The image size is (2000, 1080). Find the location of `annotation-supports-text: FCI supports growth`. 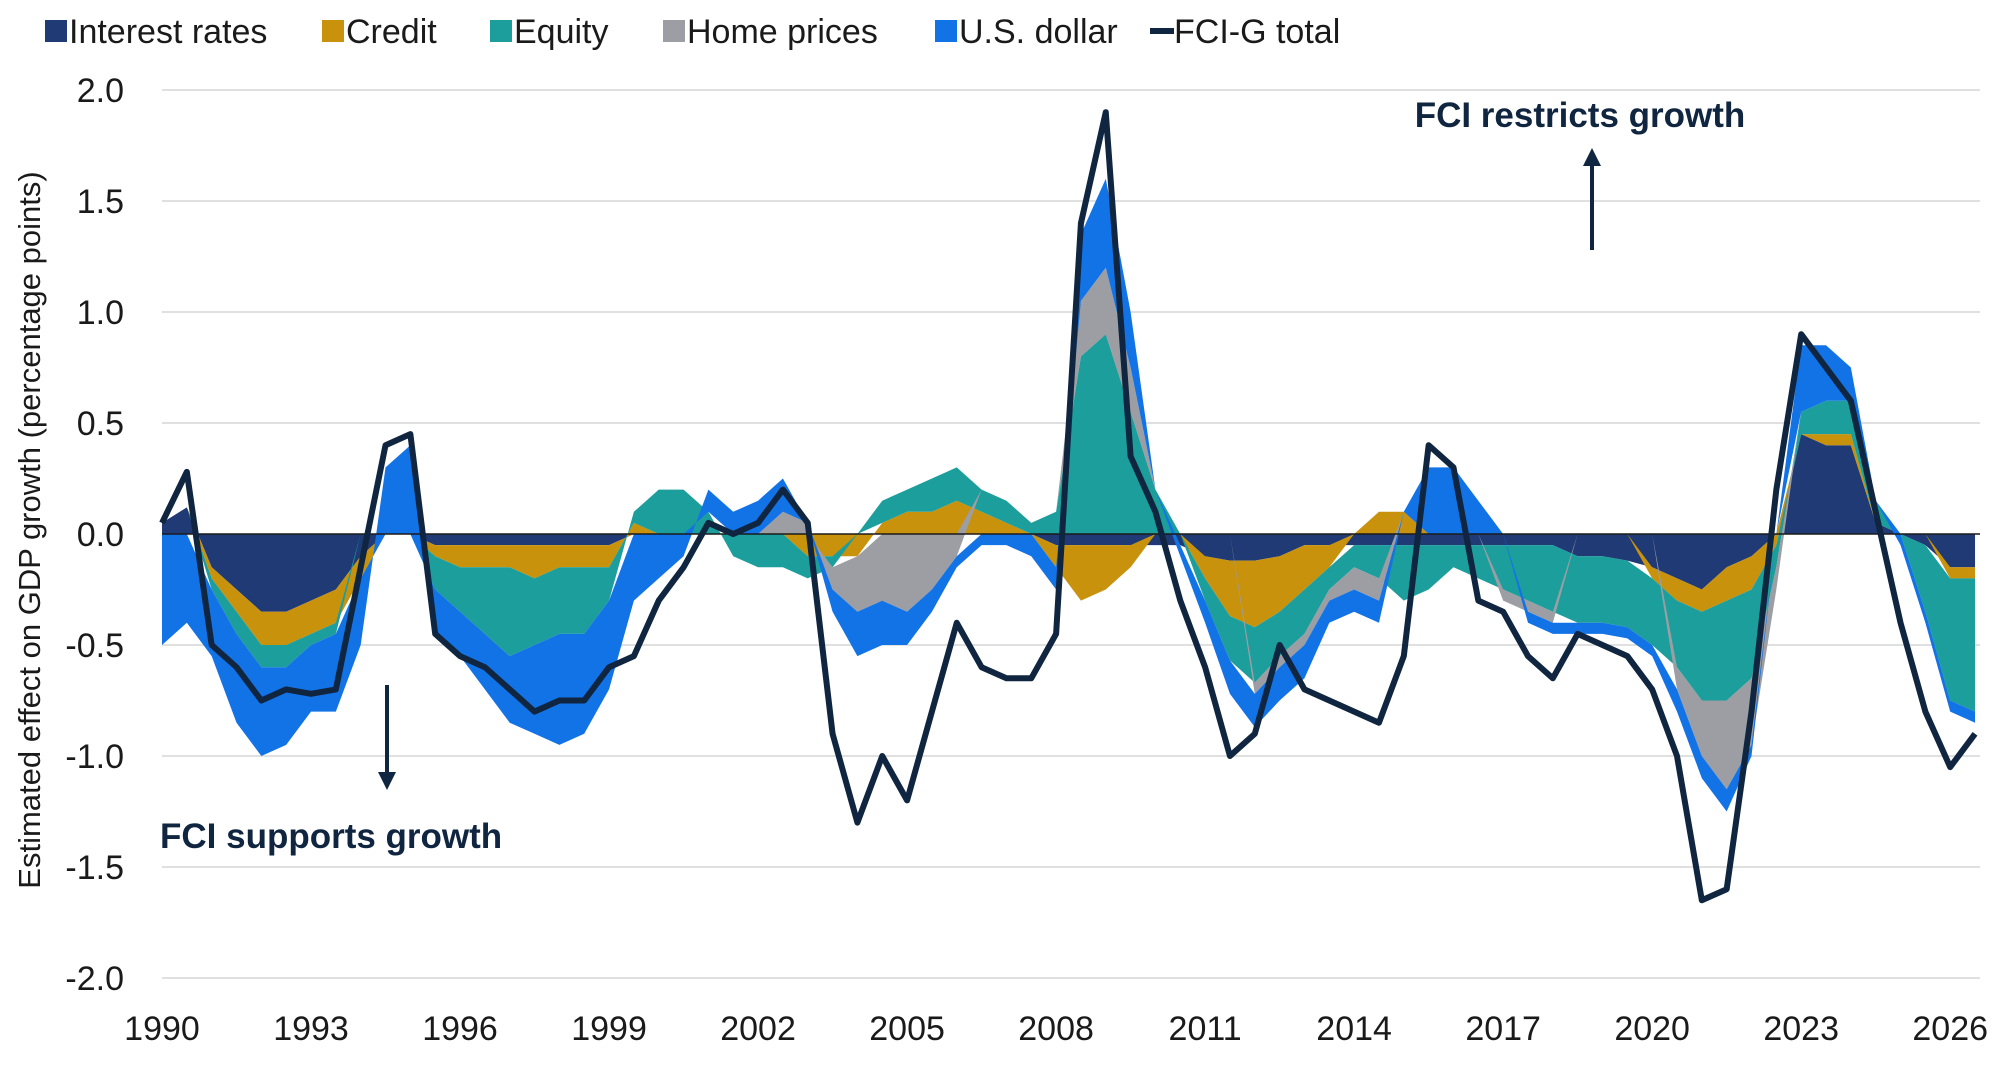

annotation-supports-text: FCI supports growth is located at coordinates (331, 836).